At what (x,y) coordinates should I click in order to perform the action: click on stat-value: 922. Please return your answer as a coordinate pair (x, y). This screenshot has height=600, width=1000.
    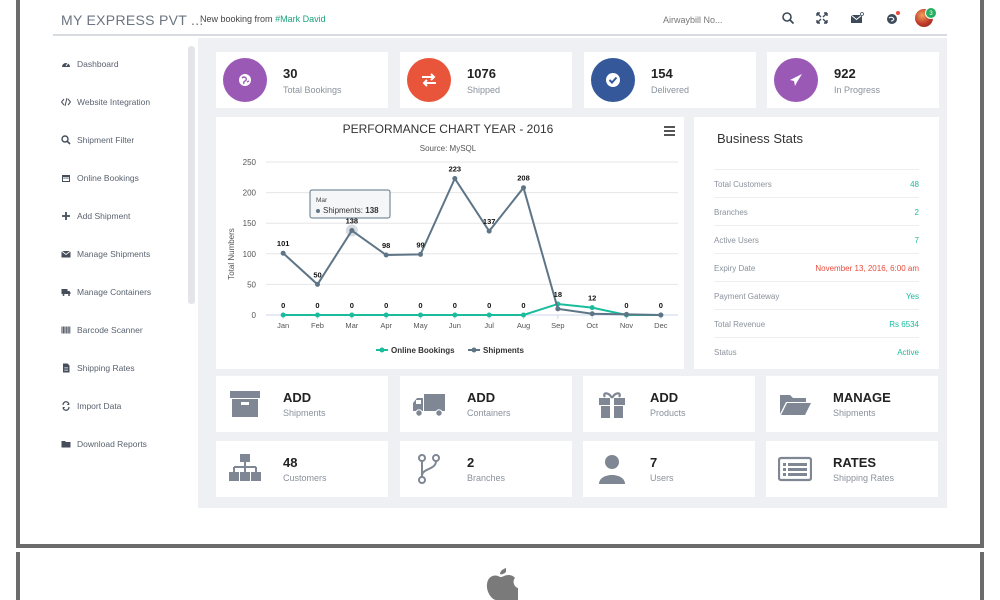
    Looking at the image, I should click on (845, 73).